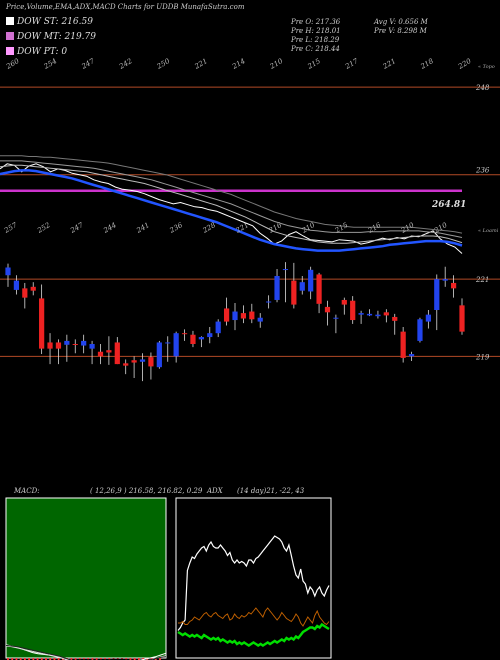 This screenshot has height=660, width=500. Describe the element at coordinates (56, 37) in the screenshot. I see `legend-label-mt: DOW MT: 219.79` at that location.